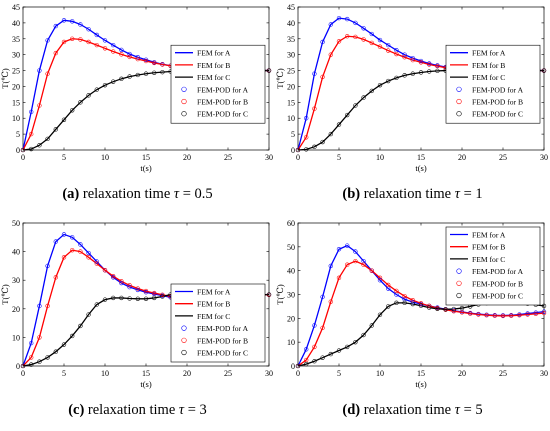  What do you see at coordinates (291, 271) in the screenshot?
I see `y-tick-label: 40` at bounding box center [291, 271].